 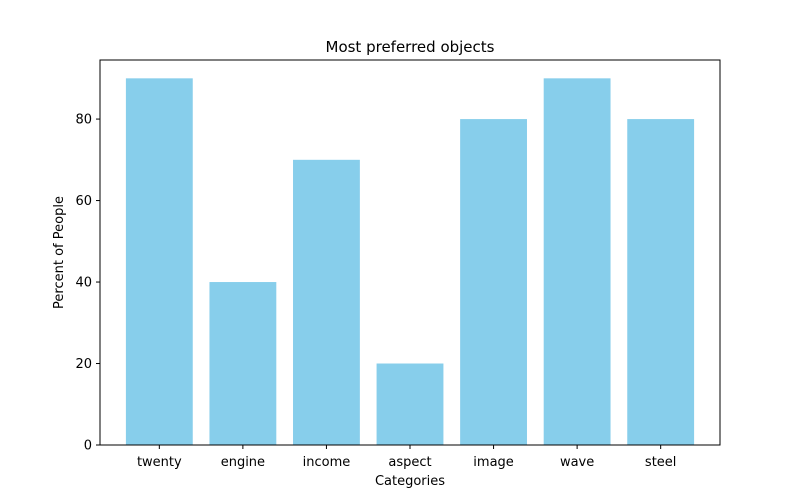 I want to click on x-tick-label: wave, so click(x=577, y=462).